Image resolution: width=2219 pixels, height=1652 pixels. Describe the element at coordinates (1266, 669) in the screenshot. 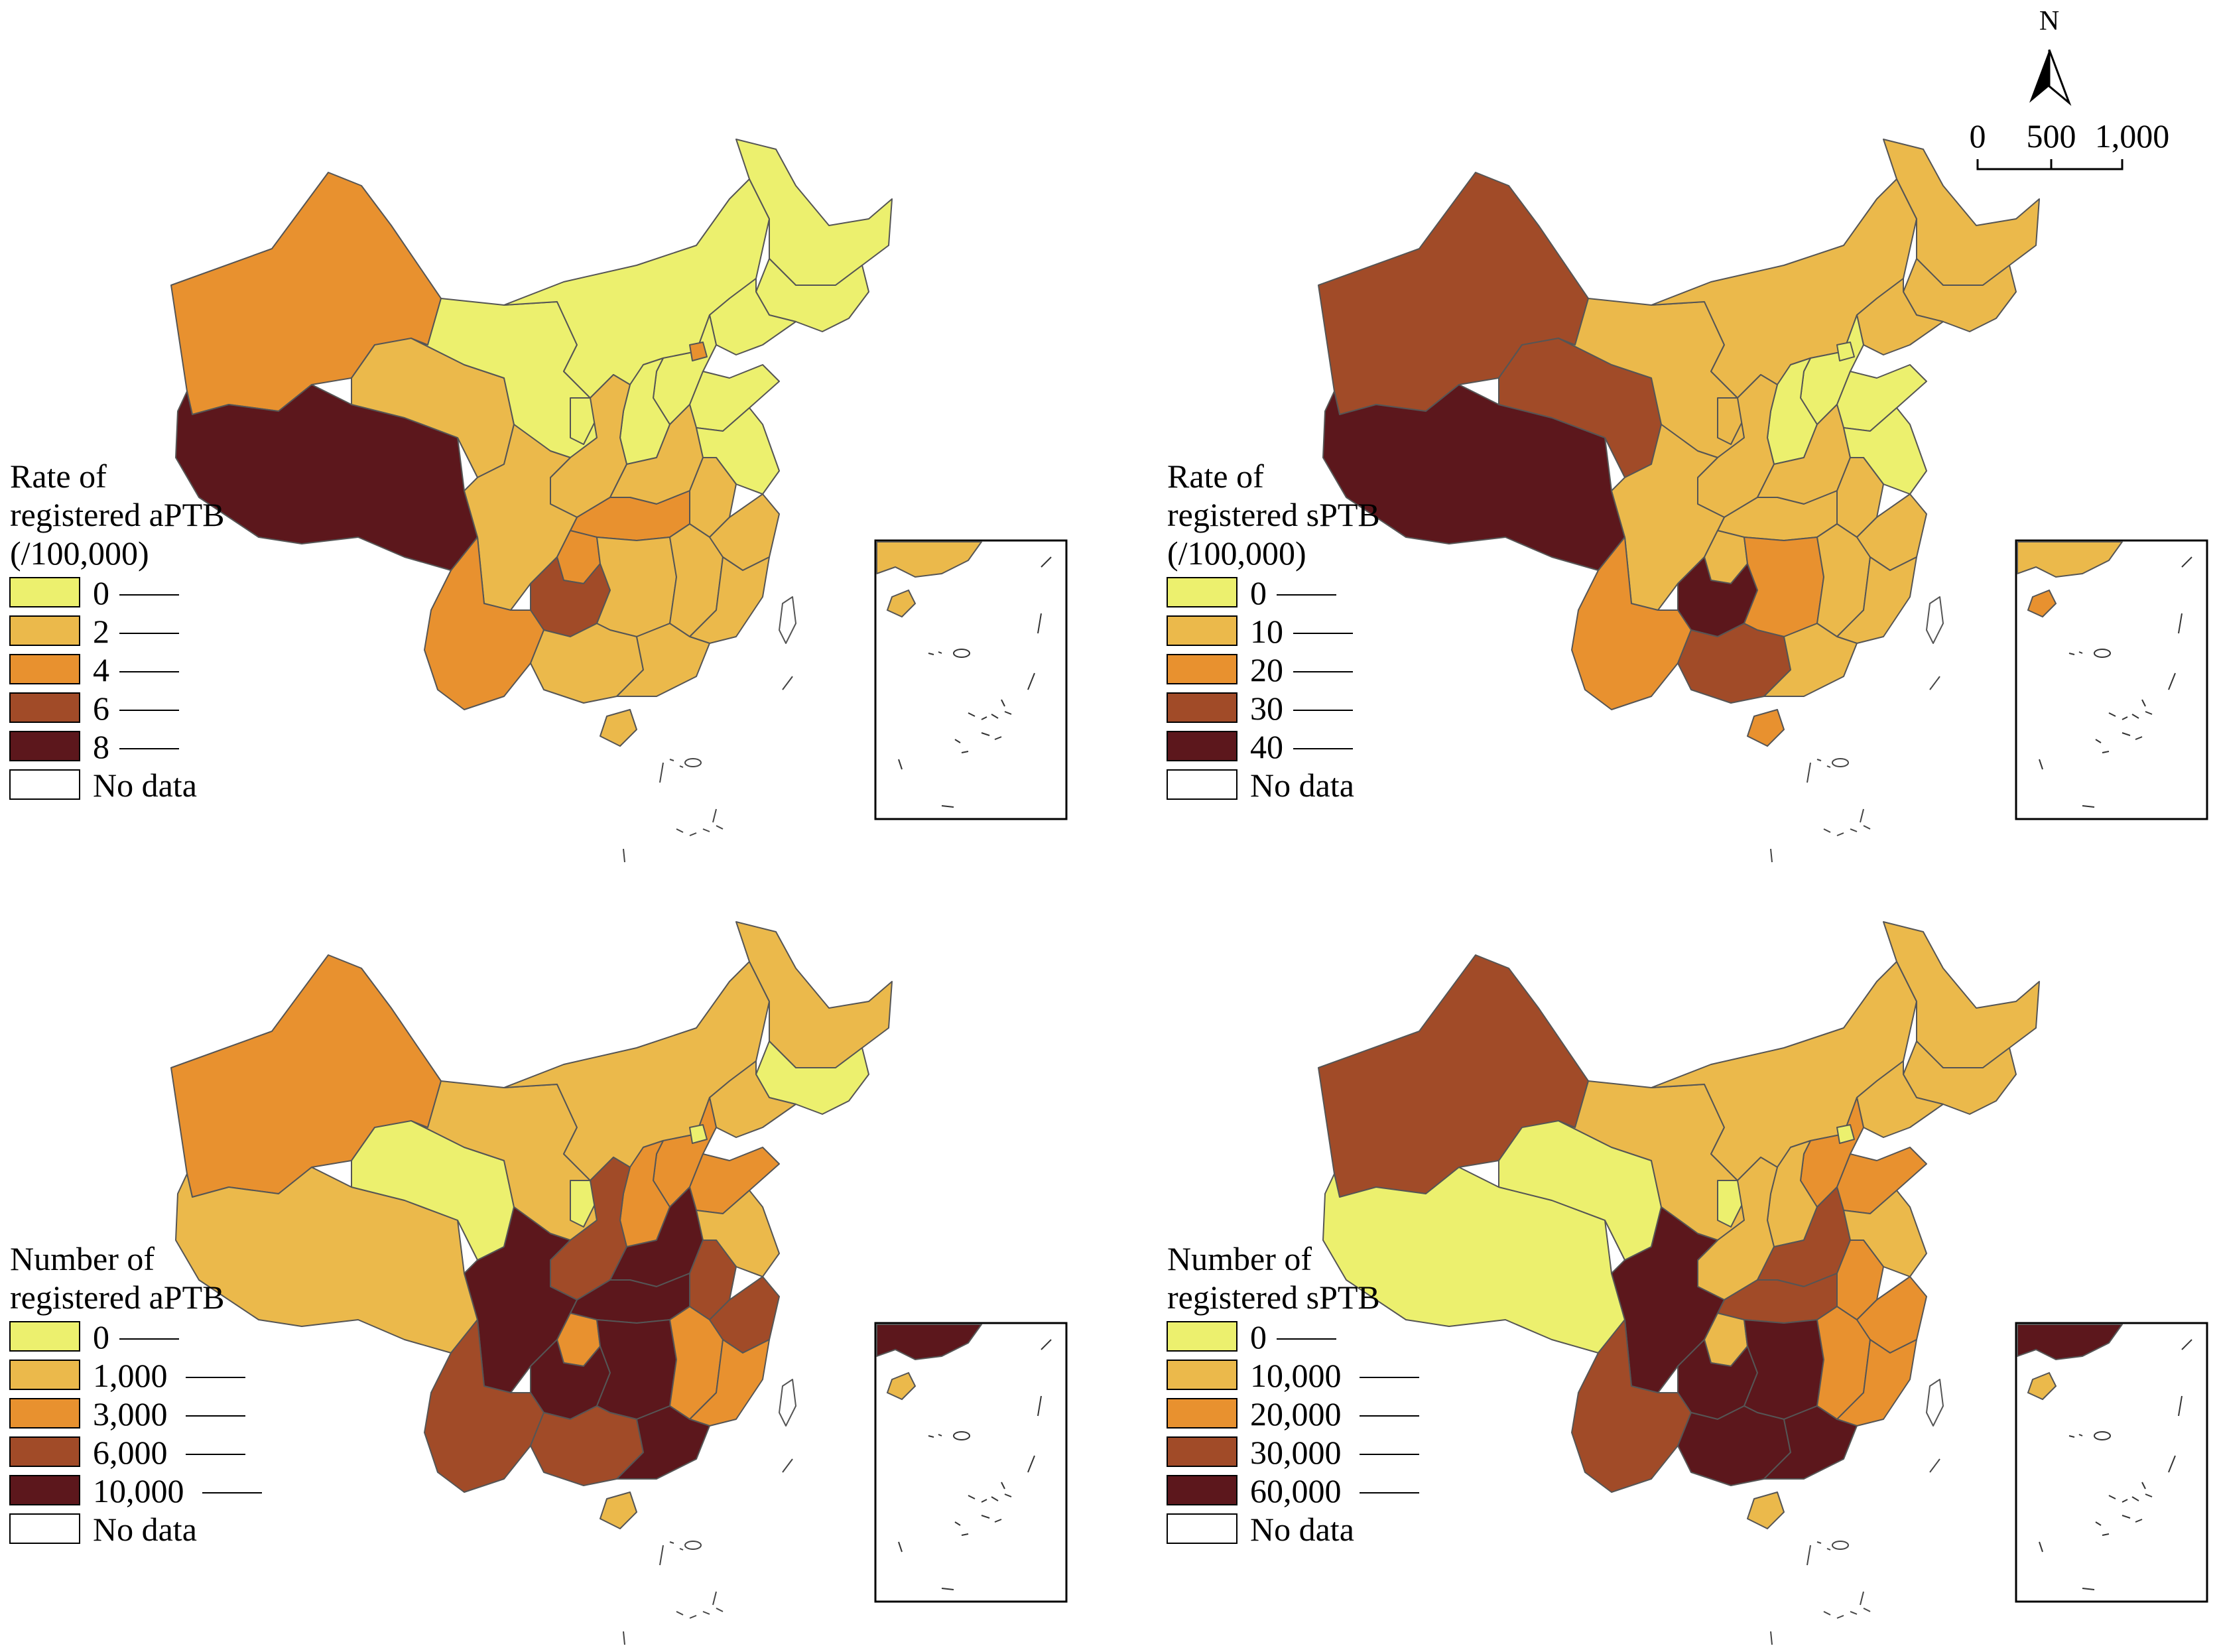

I see `legend-item-label: 20` at that location.